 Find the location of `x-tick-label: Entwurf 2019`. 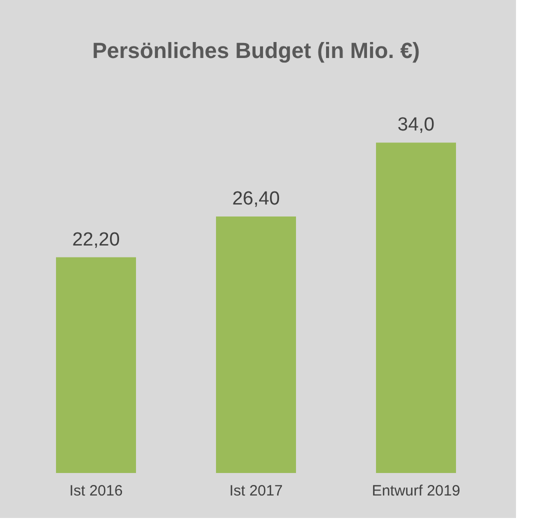

x-tick-label: Entwurf 2019 is located at coordinates (416, 491).